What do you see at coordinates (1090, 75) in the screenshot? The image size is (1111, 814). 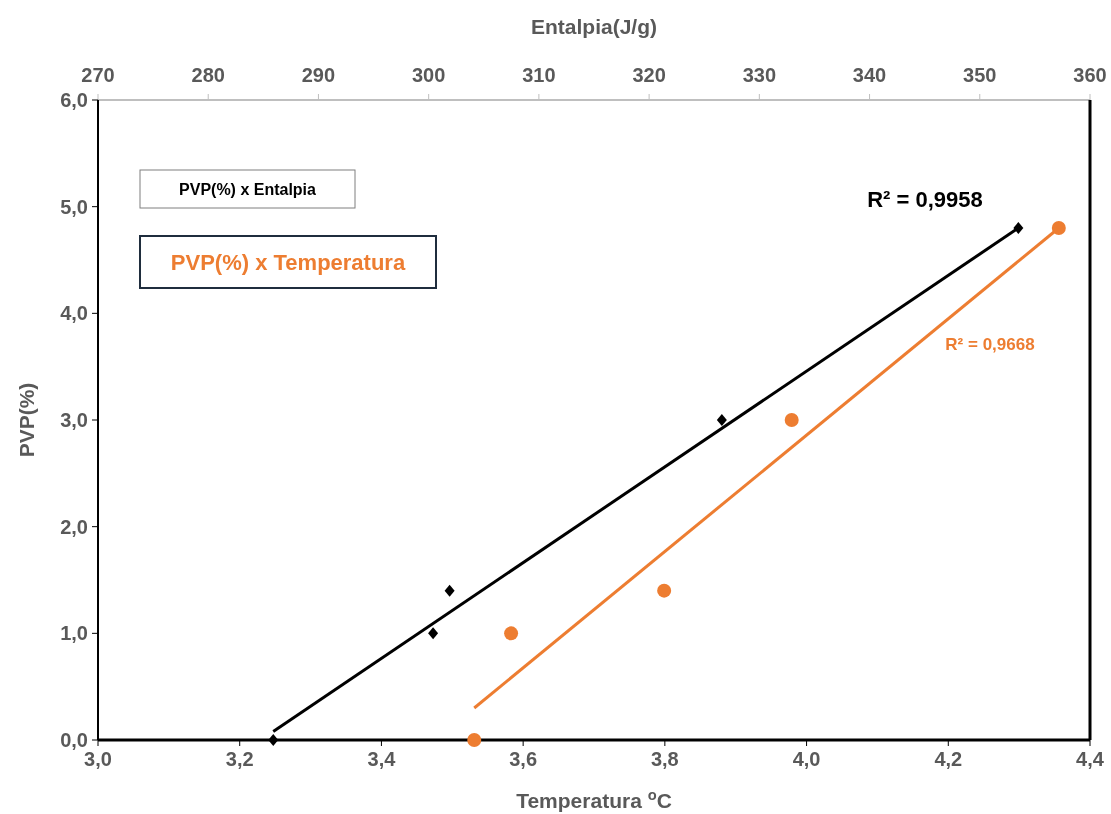 I see `x2-tick-label: 360` at bounding box center [1090, 75].